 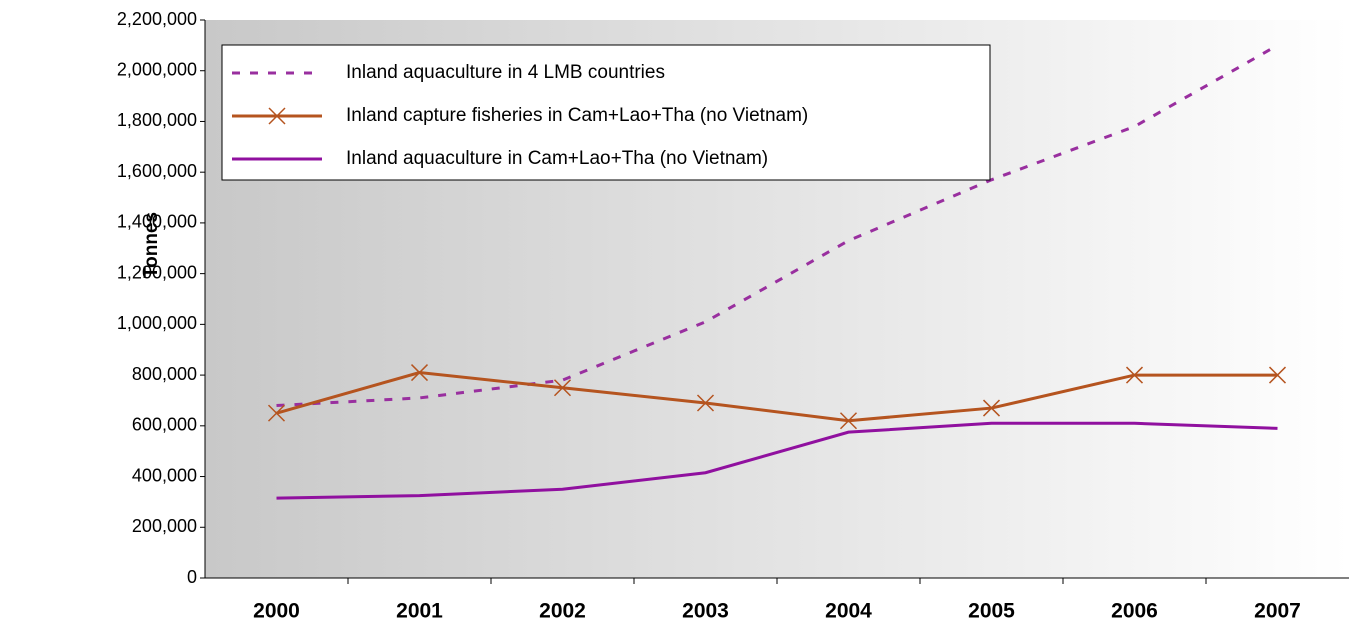 What do you see at coordinates (157, 323) in the screenshot?
I see `y-tick-label: 1,000,000` at bounding box center [157, 323].